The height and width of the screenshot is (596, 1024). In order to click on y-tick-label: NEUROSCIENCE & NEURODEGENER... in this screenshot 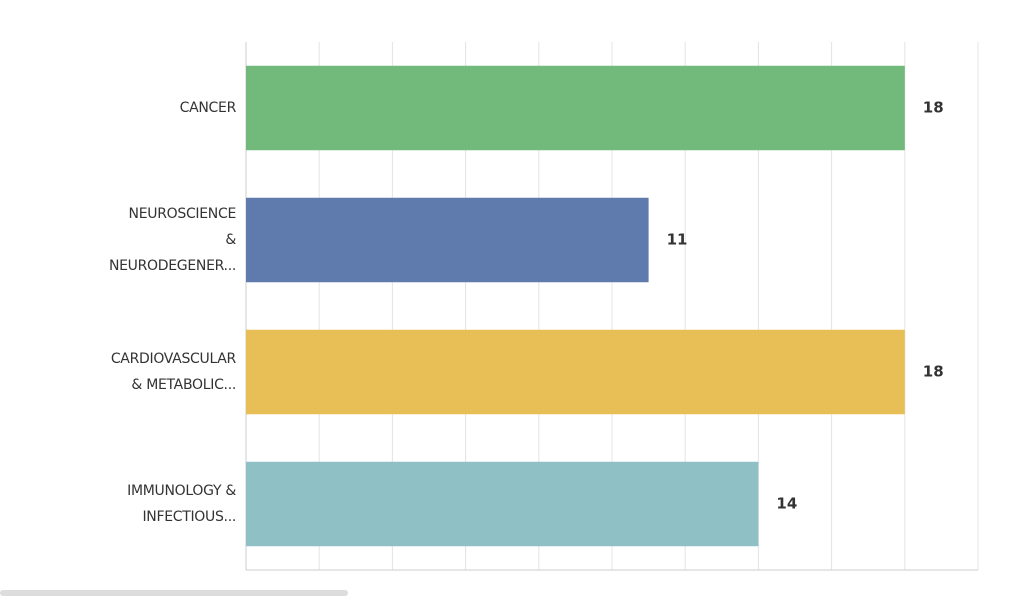, I will do `click(172, 240)`.